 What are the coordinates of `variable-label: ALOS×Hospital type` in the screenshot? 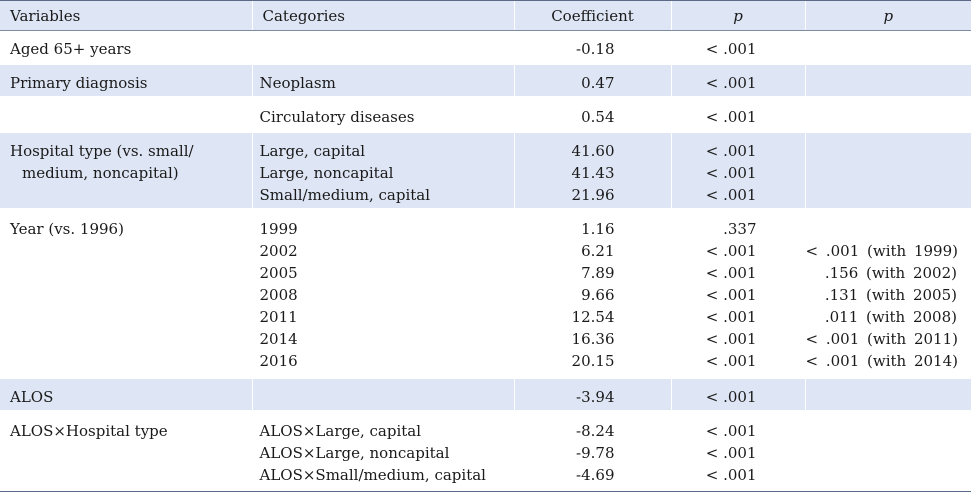 It's located at (89, 431).